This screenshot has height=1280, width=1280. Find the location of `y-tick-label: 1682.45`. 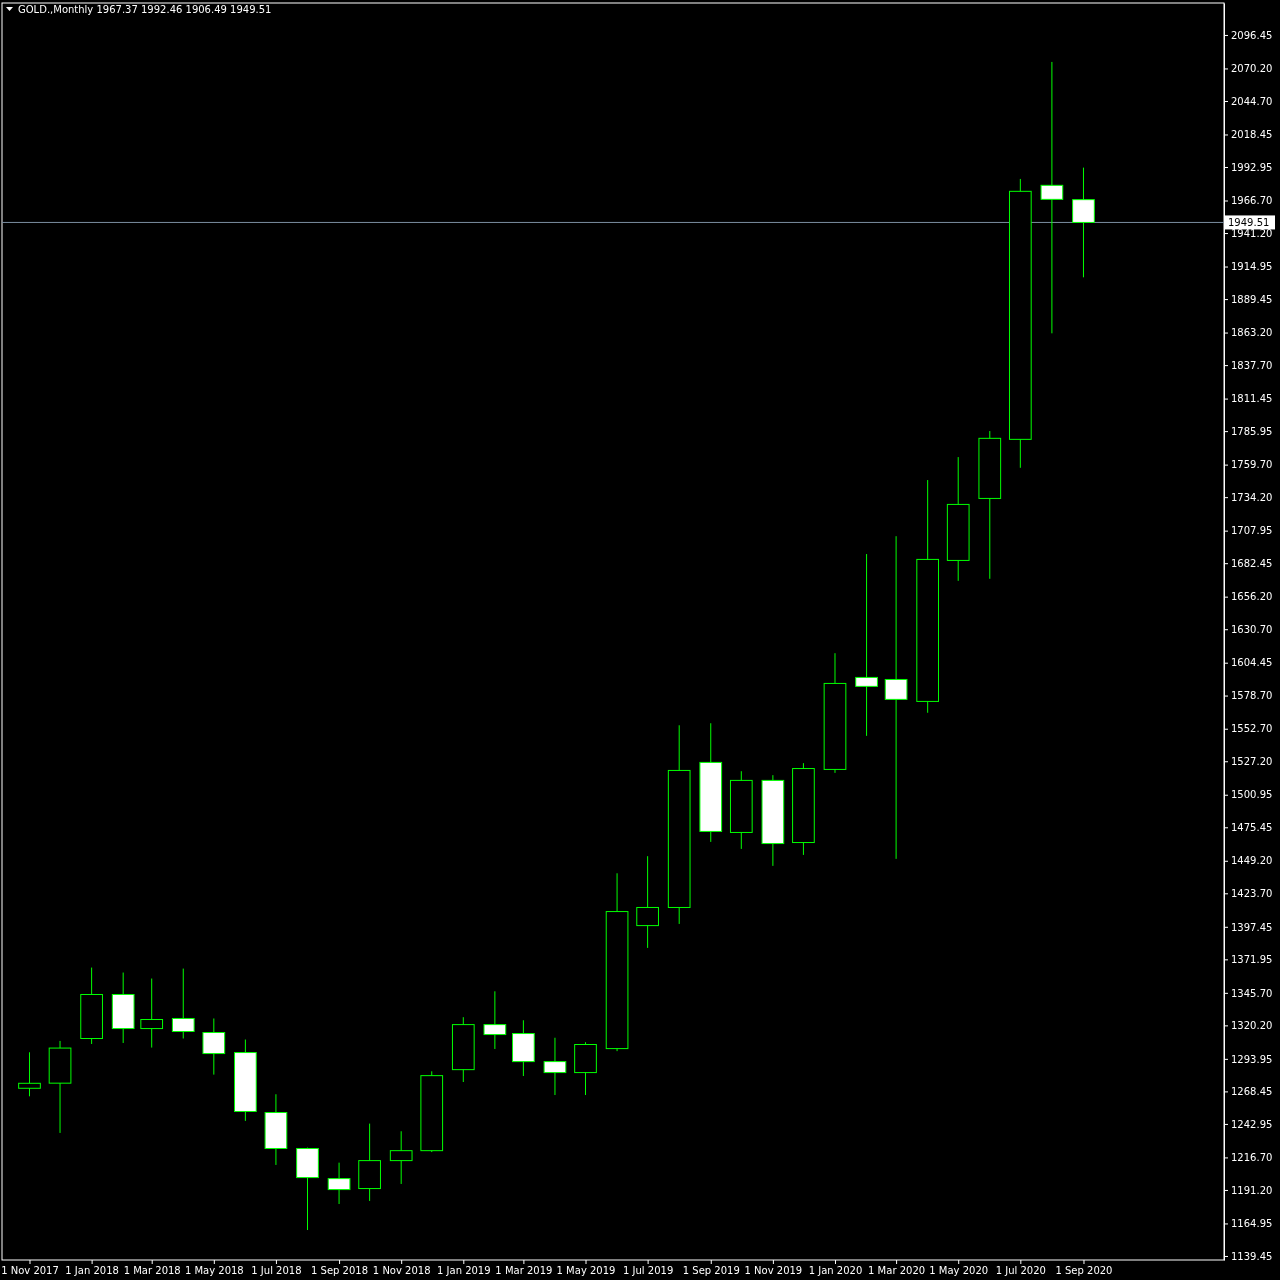

y-tick-label: 1682.45 is located at coordinates (1252, 563).